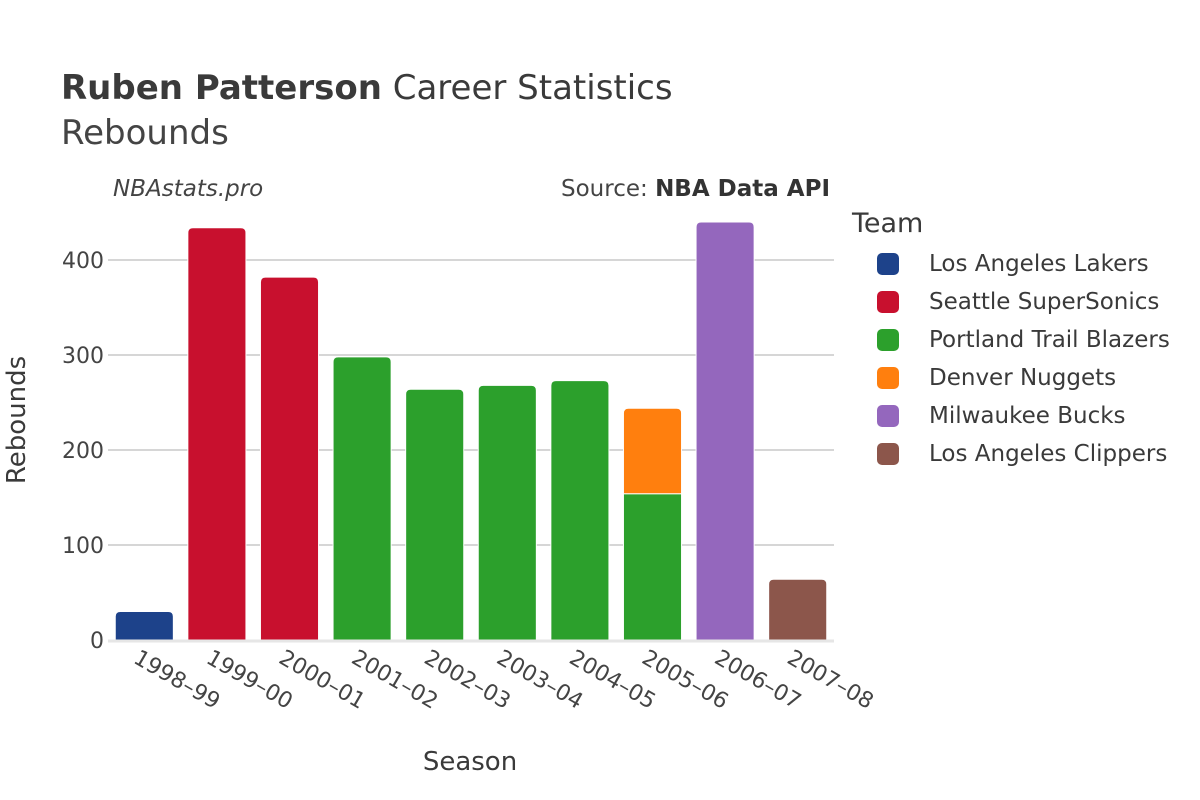  Describe the element at coordinates (221, 88) in the screenshot. I see `player-name: Ruben Patterson` at that location.